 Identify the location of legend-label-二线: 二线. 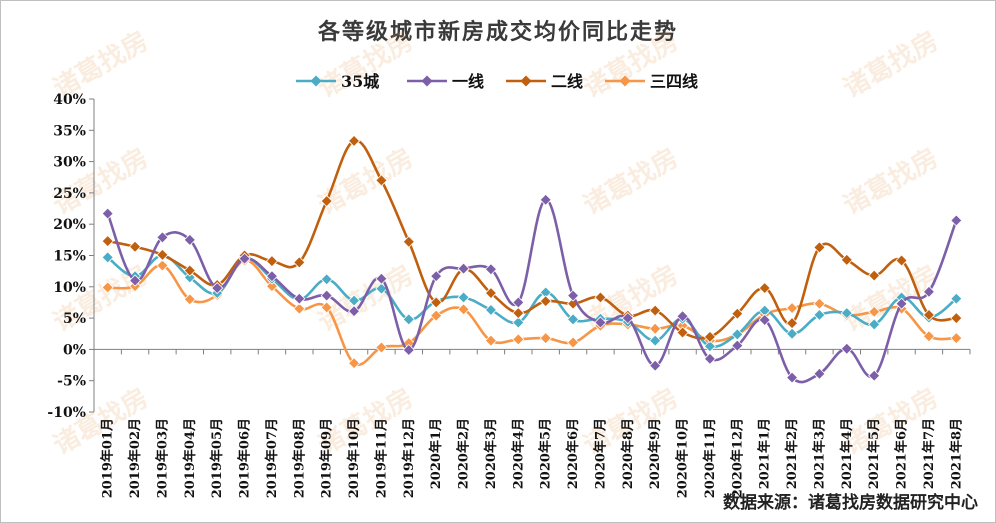
(567, 81).